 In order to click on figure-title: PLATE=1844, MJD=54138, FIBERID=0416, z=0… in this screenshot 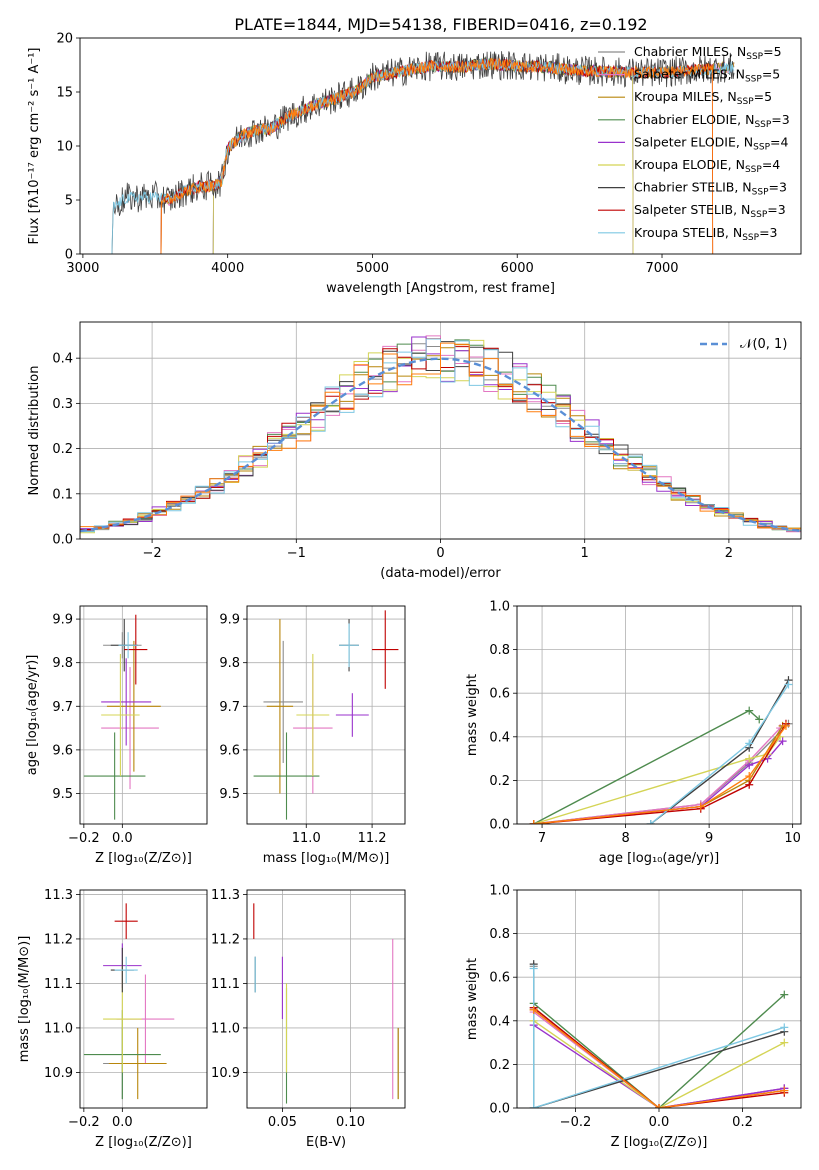, I will do `click(440, 24)`.